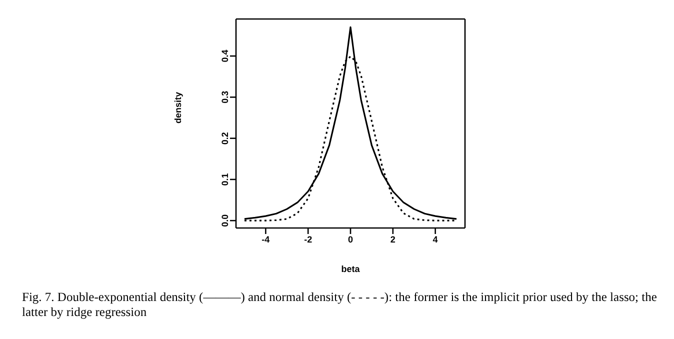  I want to click on y-axis-title: density, so click(178, 108).